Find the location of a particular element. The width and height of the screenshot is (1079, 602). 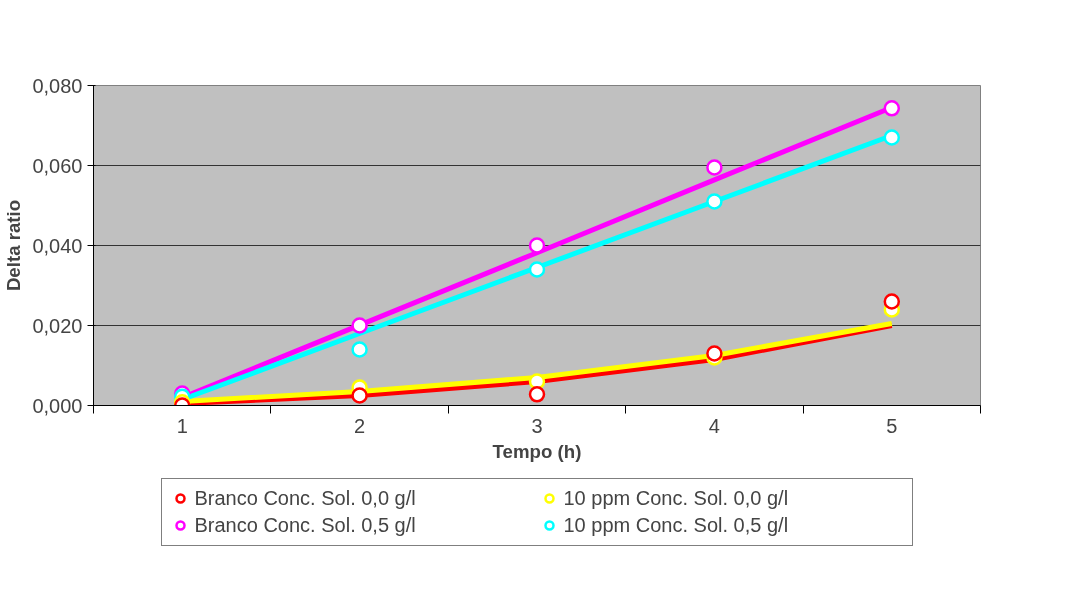

legend-label: Branco Conc. Sol. 0,0 g/l is located at coordinates (305, 498).